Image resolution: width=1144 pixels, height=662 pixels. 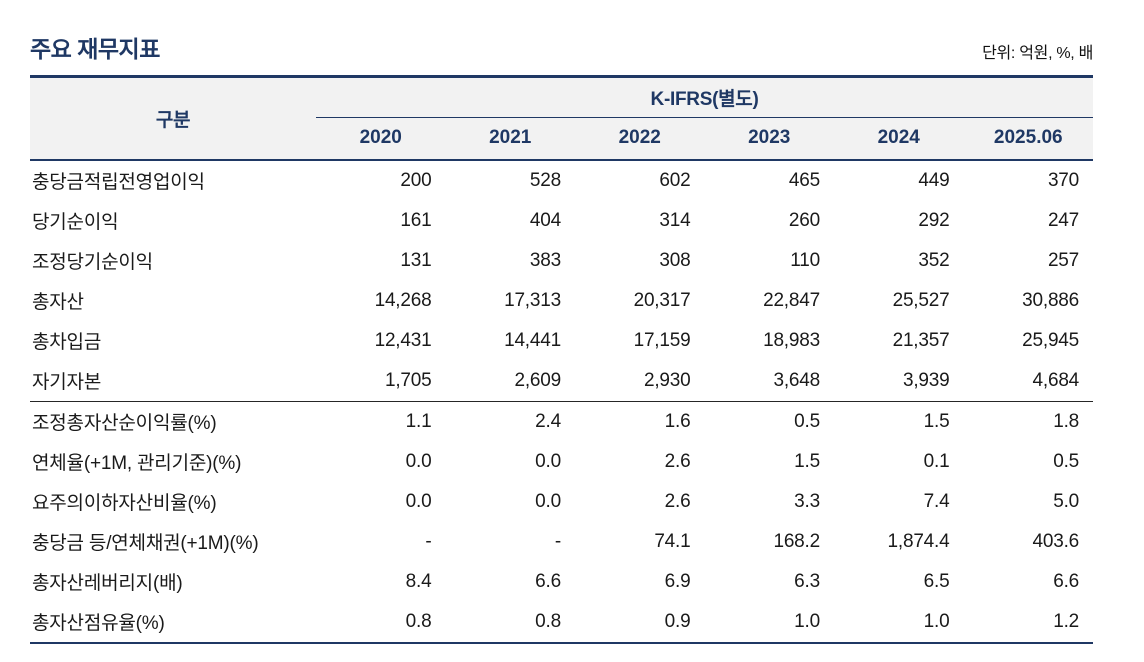 What do you see at coordinates (796, 541) in the screenshot?
I see `cell-value: 168.2` at bounding box center [796, 541].